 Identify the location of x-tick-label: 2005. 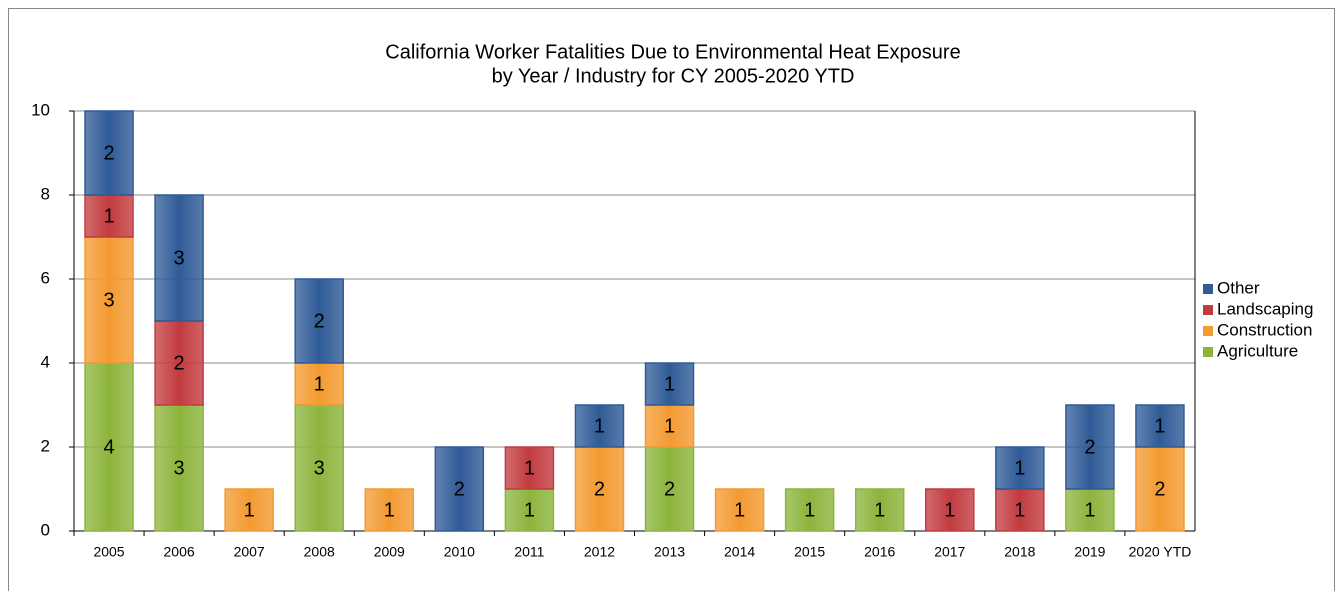
(108, 552).